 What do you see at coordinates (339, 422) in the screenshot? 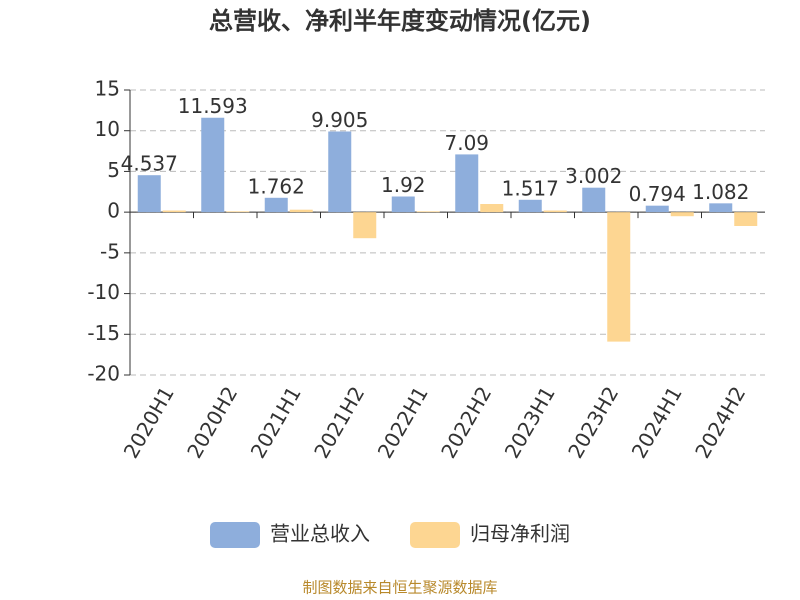
I see `x-tick-label: 2021H2` at bounding box center [339, 422].